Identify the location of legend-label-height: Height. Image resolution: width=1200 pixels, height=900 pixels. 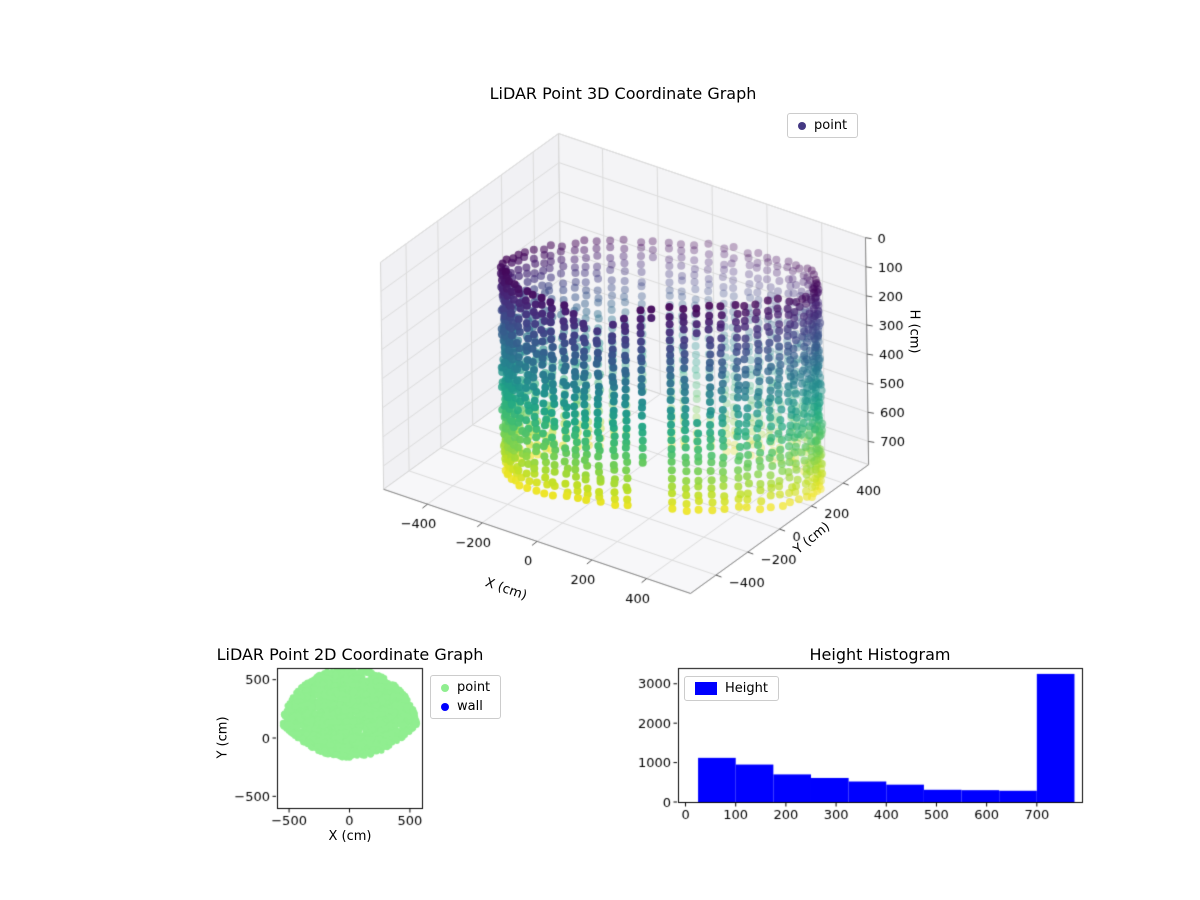
(746, 688).